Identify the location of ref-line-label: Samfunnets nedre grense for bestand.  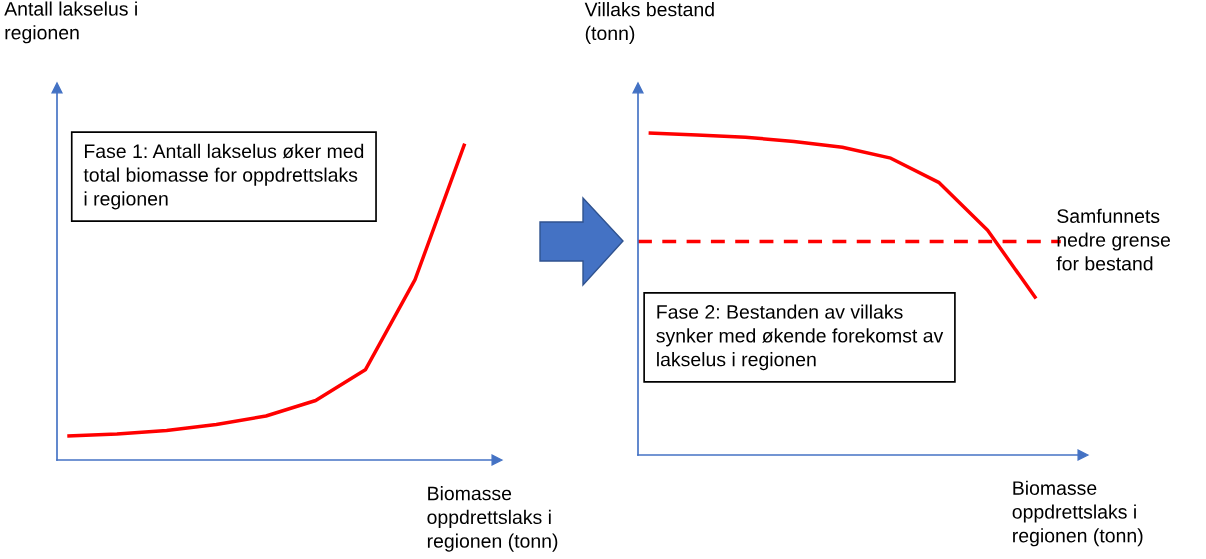
(1113, 239).